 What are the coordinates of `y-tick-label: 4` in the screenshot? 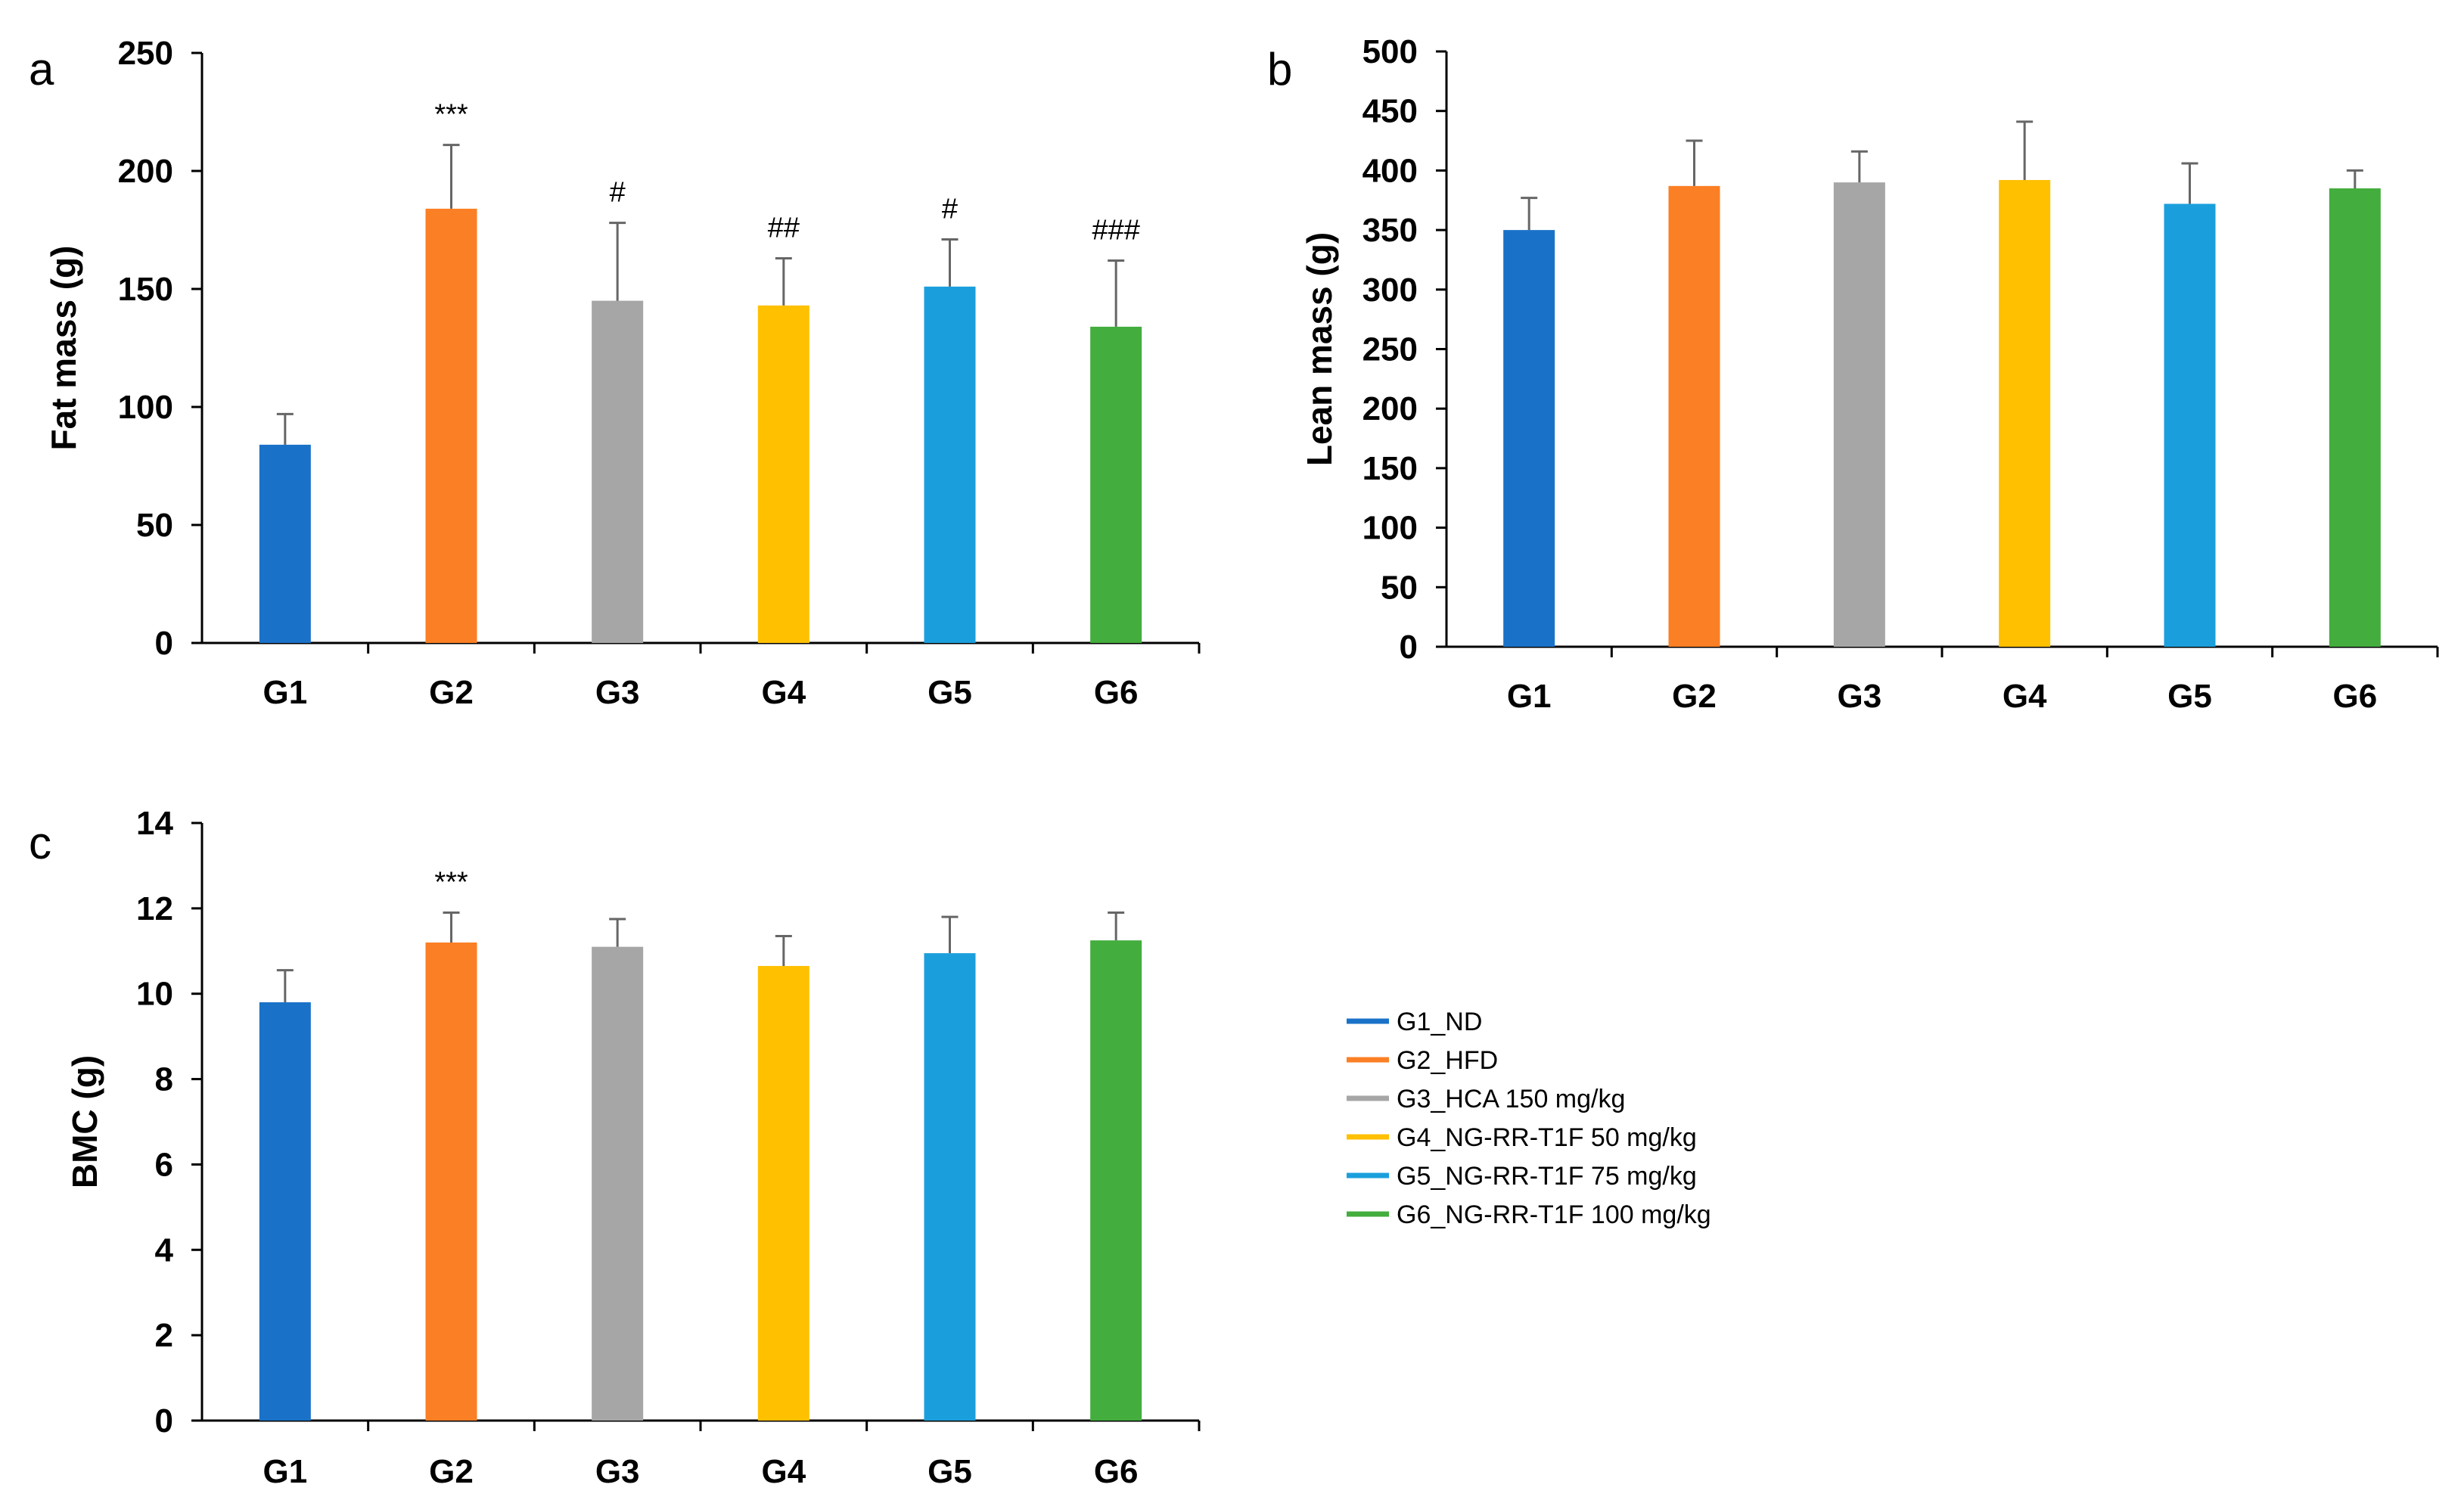 It's located at (164, 1250).